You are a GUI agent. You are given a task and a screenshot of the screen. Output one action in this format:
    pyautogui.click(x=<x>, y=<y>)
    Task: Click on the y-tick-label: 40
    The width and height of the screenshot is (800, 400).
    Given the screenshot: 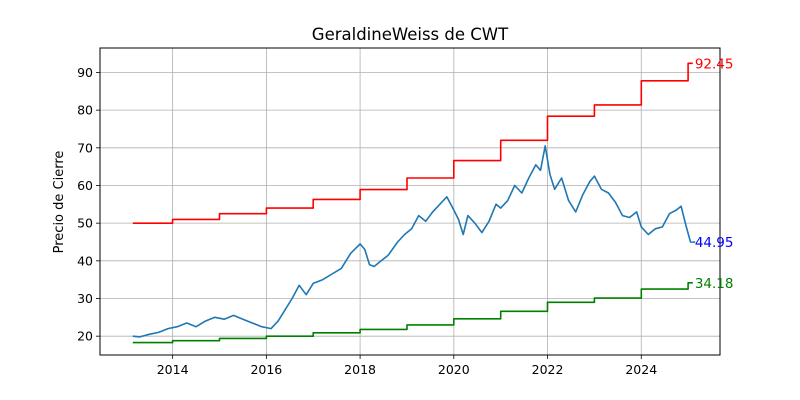 What is the action you would take?
    pyautogui.click(x=85, y=260)
    